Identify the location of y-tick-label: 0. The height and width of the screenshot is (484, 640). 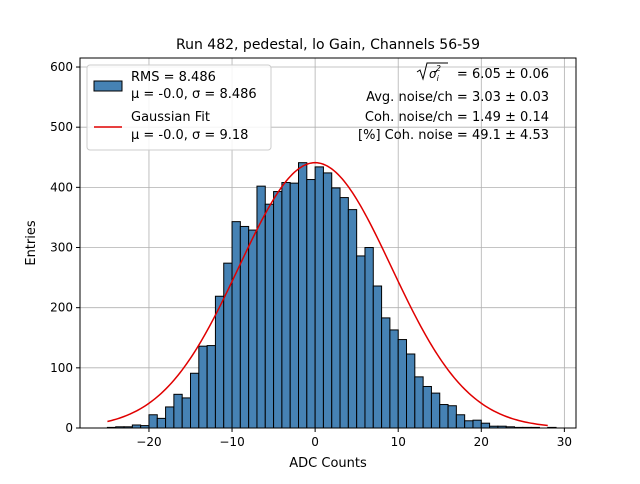
(69, 428).